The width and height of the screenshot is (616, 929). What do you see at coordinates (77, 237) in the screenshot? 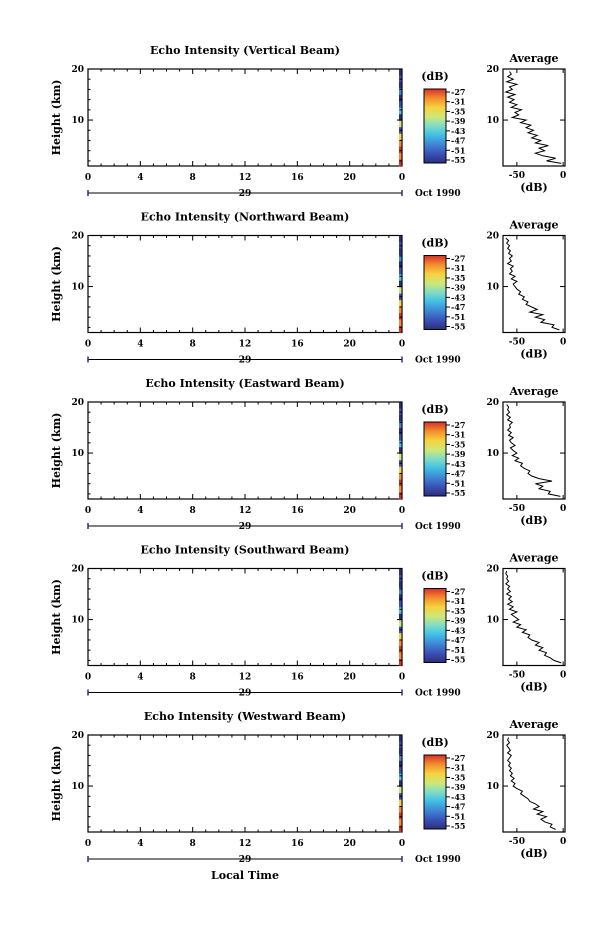
I see `y-tick-label: 20` at bounding box center [77, 237].